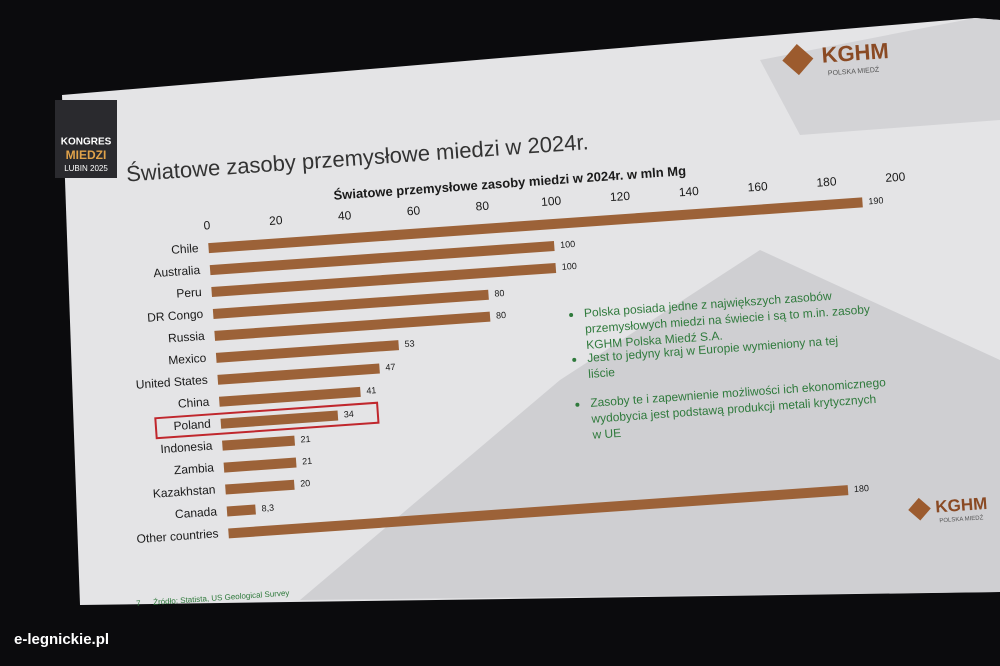 The width and height of the screenshot is (1000, 666). Describe the element at coordinates (86, 168) in the screenshot. I see `badge-text: LUBIN 2025` at that location.